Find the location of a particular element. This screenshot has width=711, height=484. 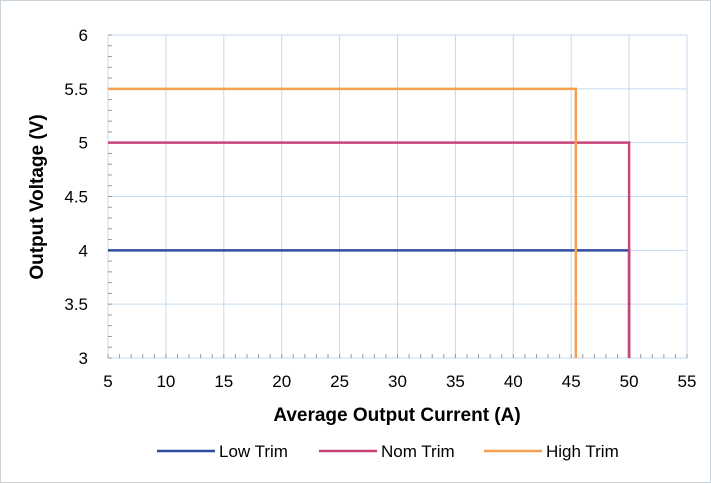

x-tick-label: 50 is located at coordinates (629, 381).